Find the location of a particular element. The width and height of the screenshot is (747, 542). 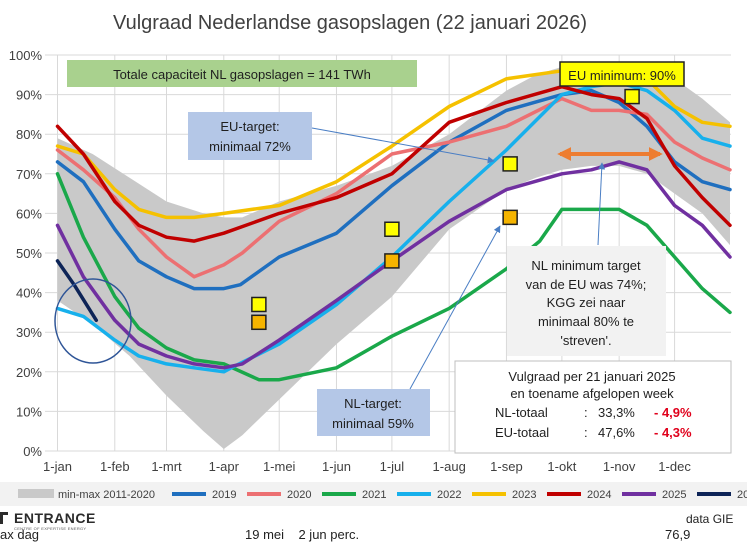

x-tick-label: 1-sep is located at coordinates (506, 466).